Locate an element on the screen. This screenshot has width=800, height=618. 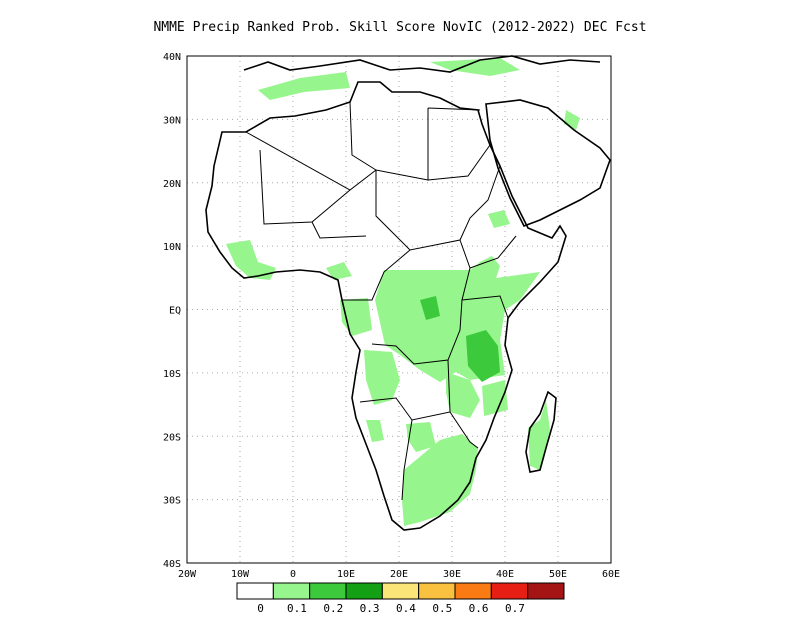
lon-tick-label: 10E is located at coordinates (346, 574).